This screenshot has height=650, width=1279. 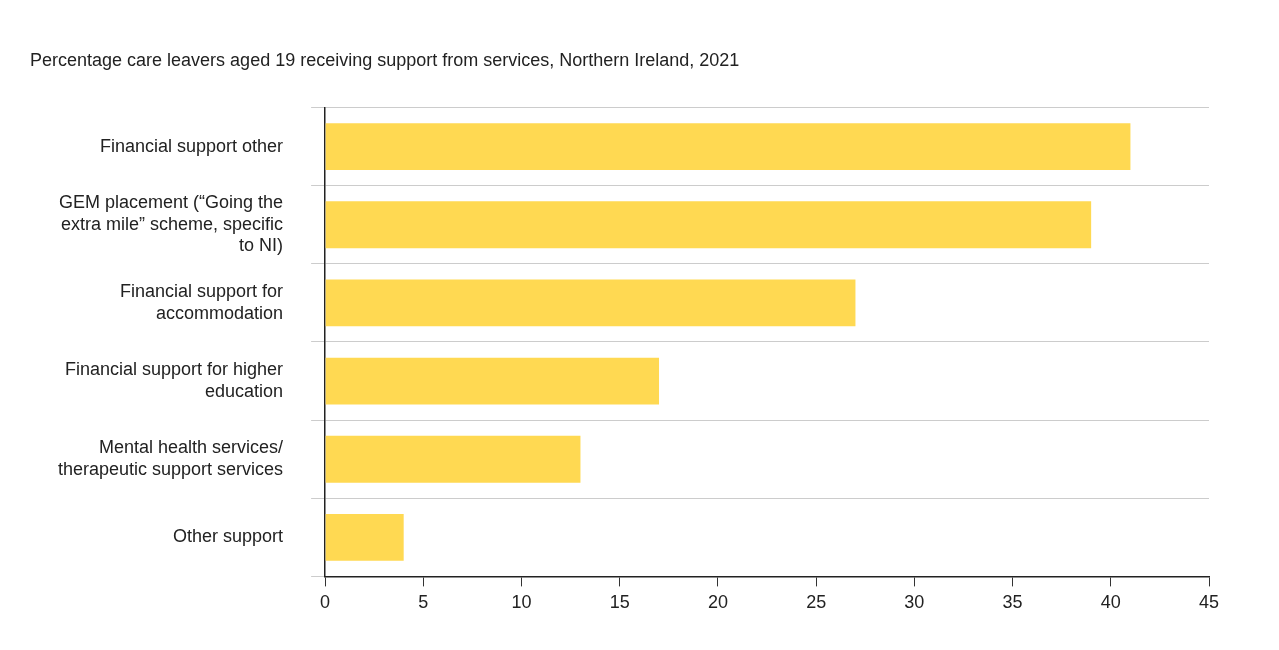 What do you see at coordinates (914, 602) in the screenshot?
I see `x-tick-label: 30` at bounding box center [914, 602].